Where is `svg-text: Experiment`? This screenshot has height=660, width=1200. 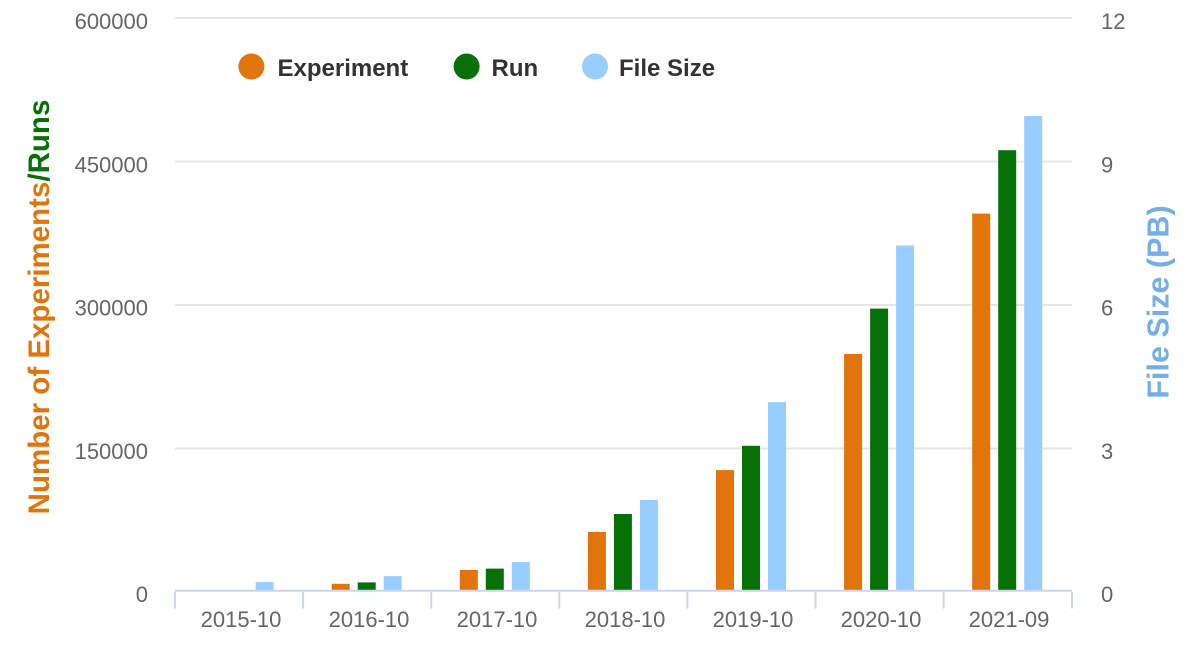 svg-text: Experiment is located at coordinates (343, 68).